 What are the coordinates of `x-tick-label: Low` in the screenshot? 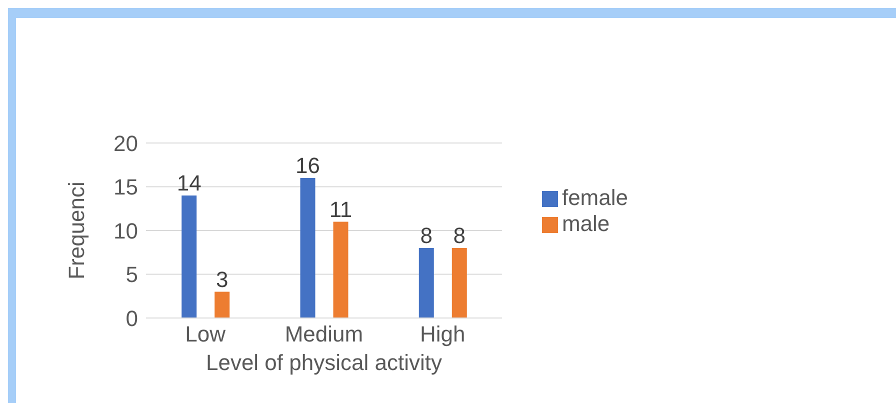 It's located at (205, 334).